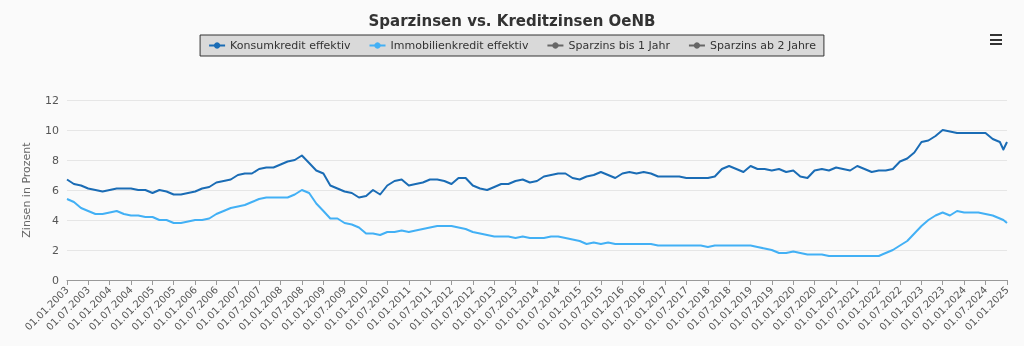 Image resolution: width=1024 pixels, height=346 pixels. What do you see at coordinates (763, 45) in the screenshot?
I see `legend-label: Sparzins ab 2 Jahre` at bounding box center [763, 45].